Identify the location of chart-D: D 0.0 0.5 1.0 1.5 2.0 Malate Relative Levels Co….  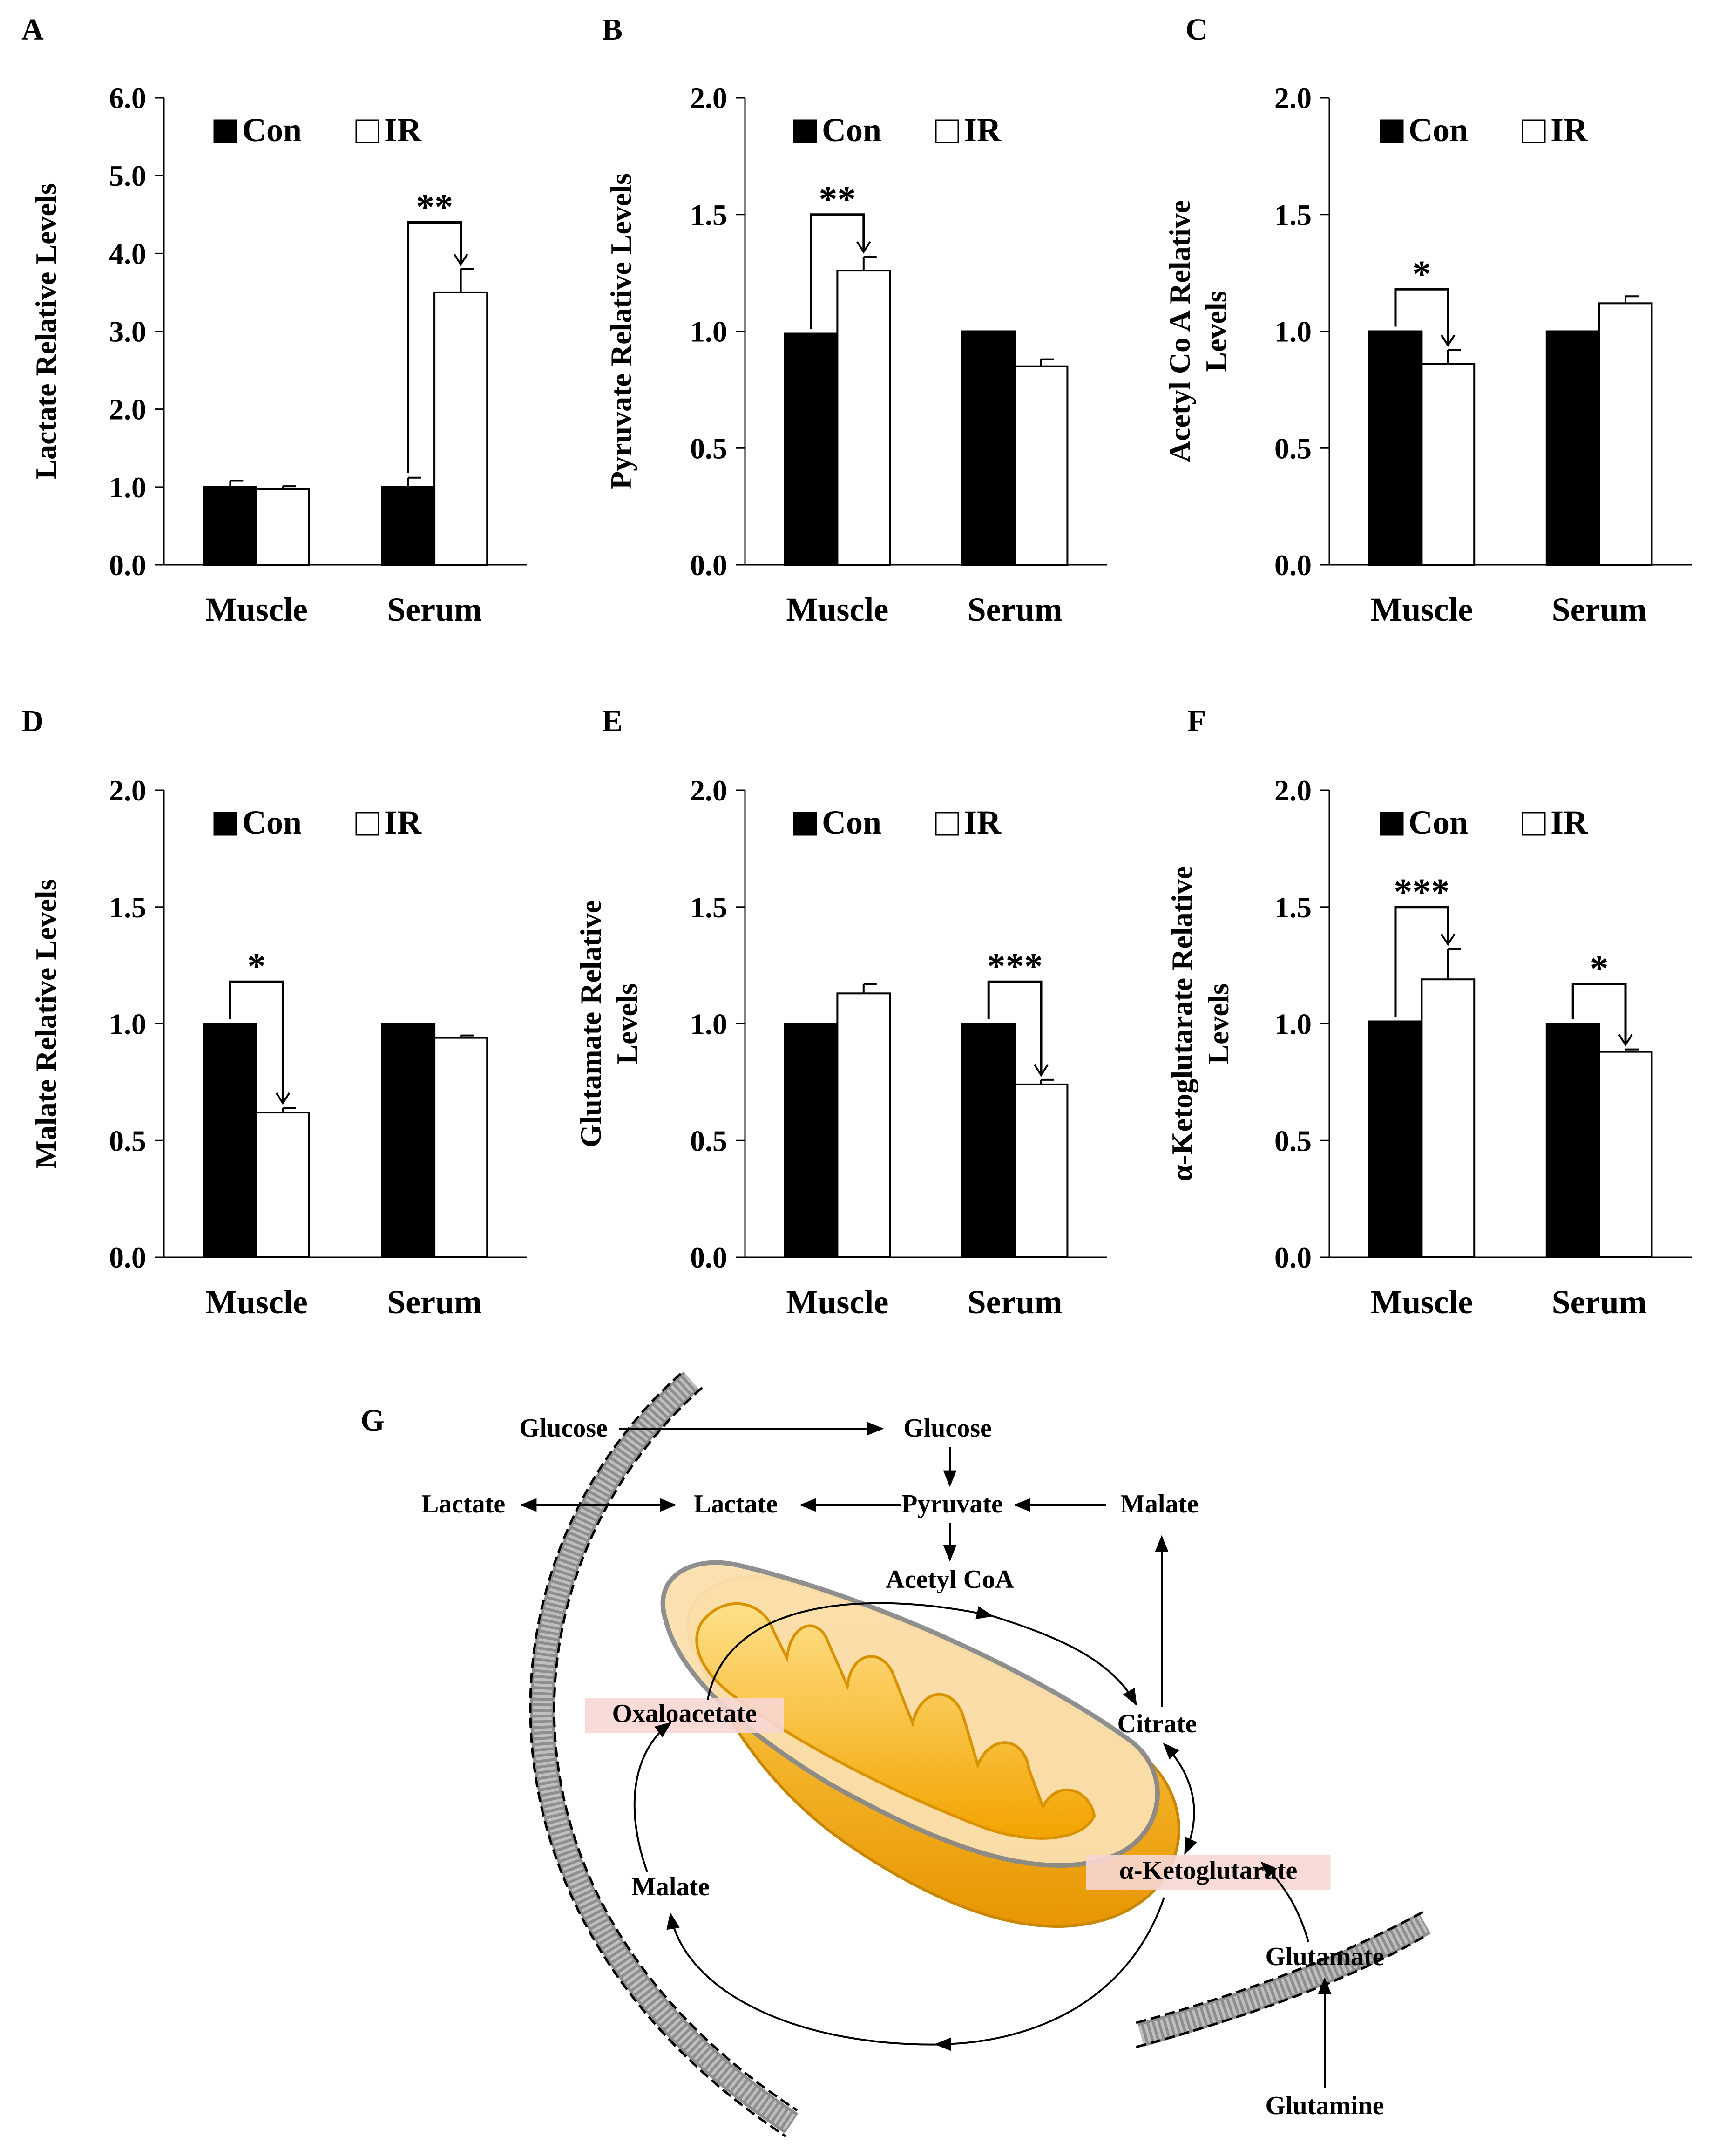
(274, 1012).